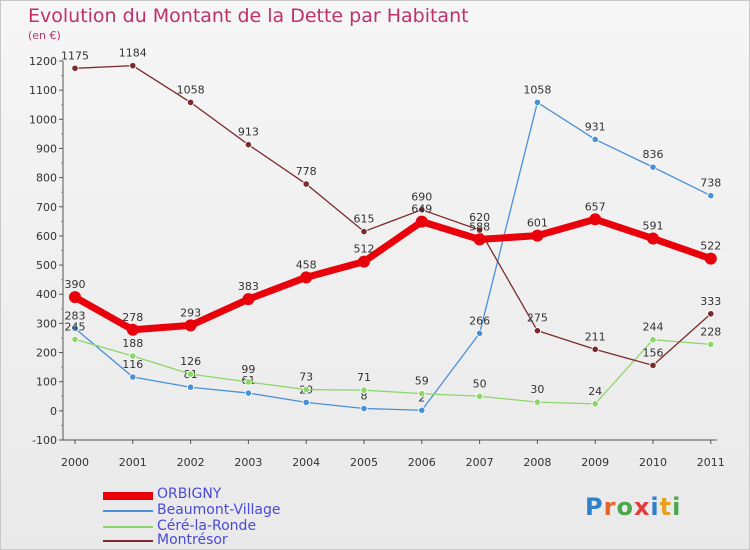  What do you see at coordinates (710, 246) in the screenshot?
I see `data-label-orbigny: 522` at bounding box center [710, 246].